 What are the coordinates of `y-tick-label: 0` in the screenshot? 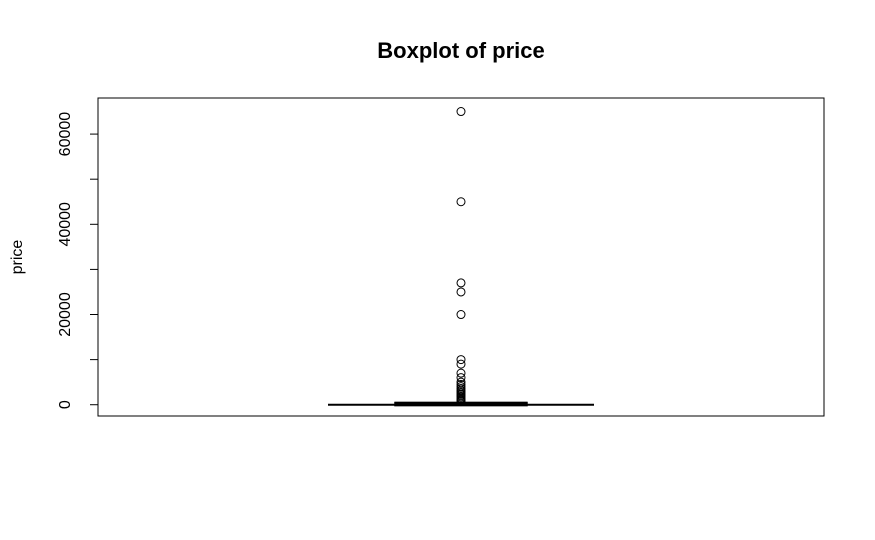 It's located at (65, 404).